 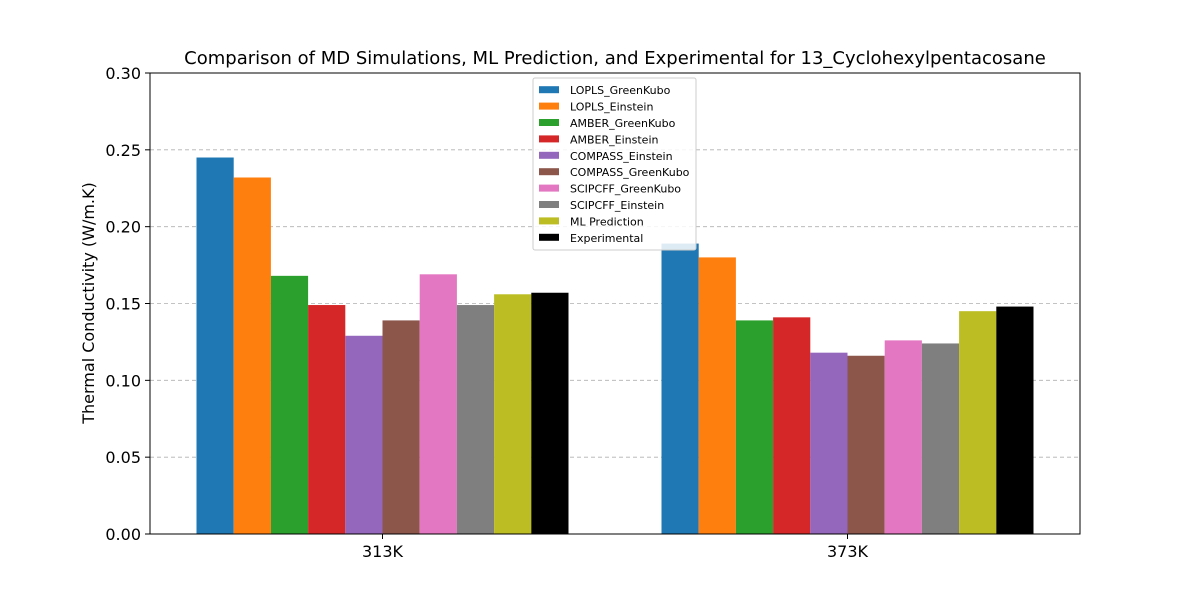 I want to click on legend-label: SCIPCFF_GreenKubo, so click(x=625, y=189).